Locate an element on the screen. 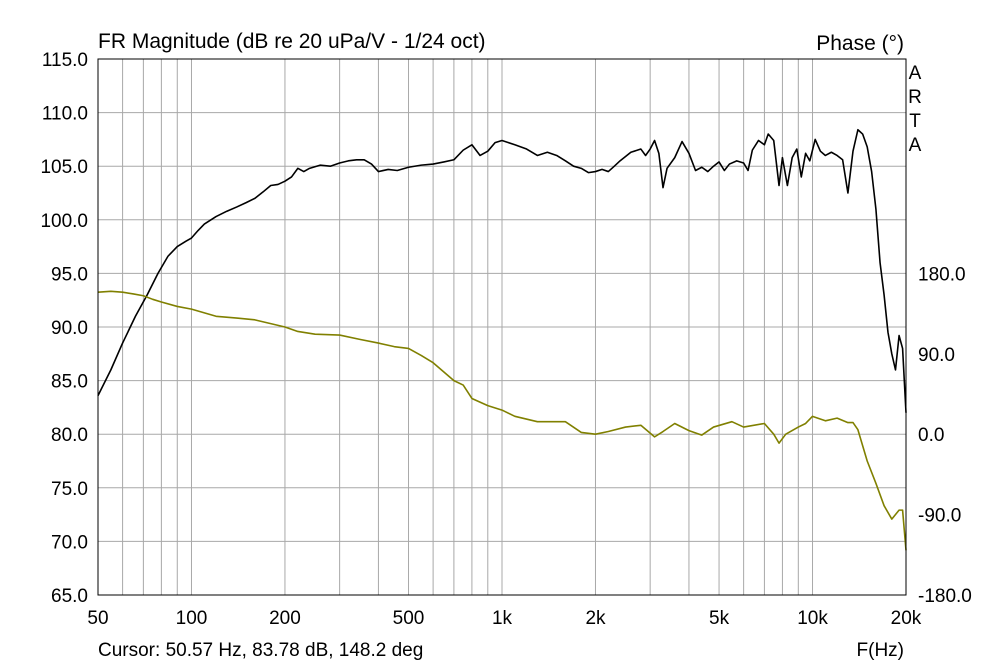 The height and width of the screenshot is (666, 1000). y-tick-label: 85.0 is located at coordinates (69, 382).